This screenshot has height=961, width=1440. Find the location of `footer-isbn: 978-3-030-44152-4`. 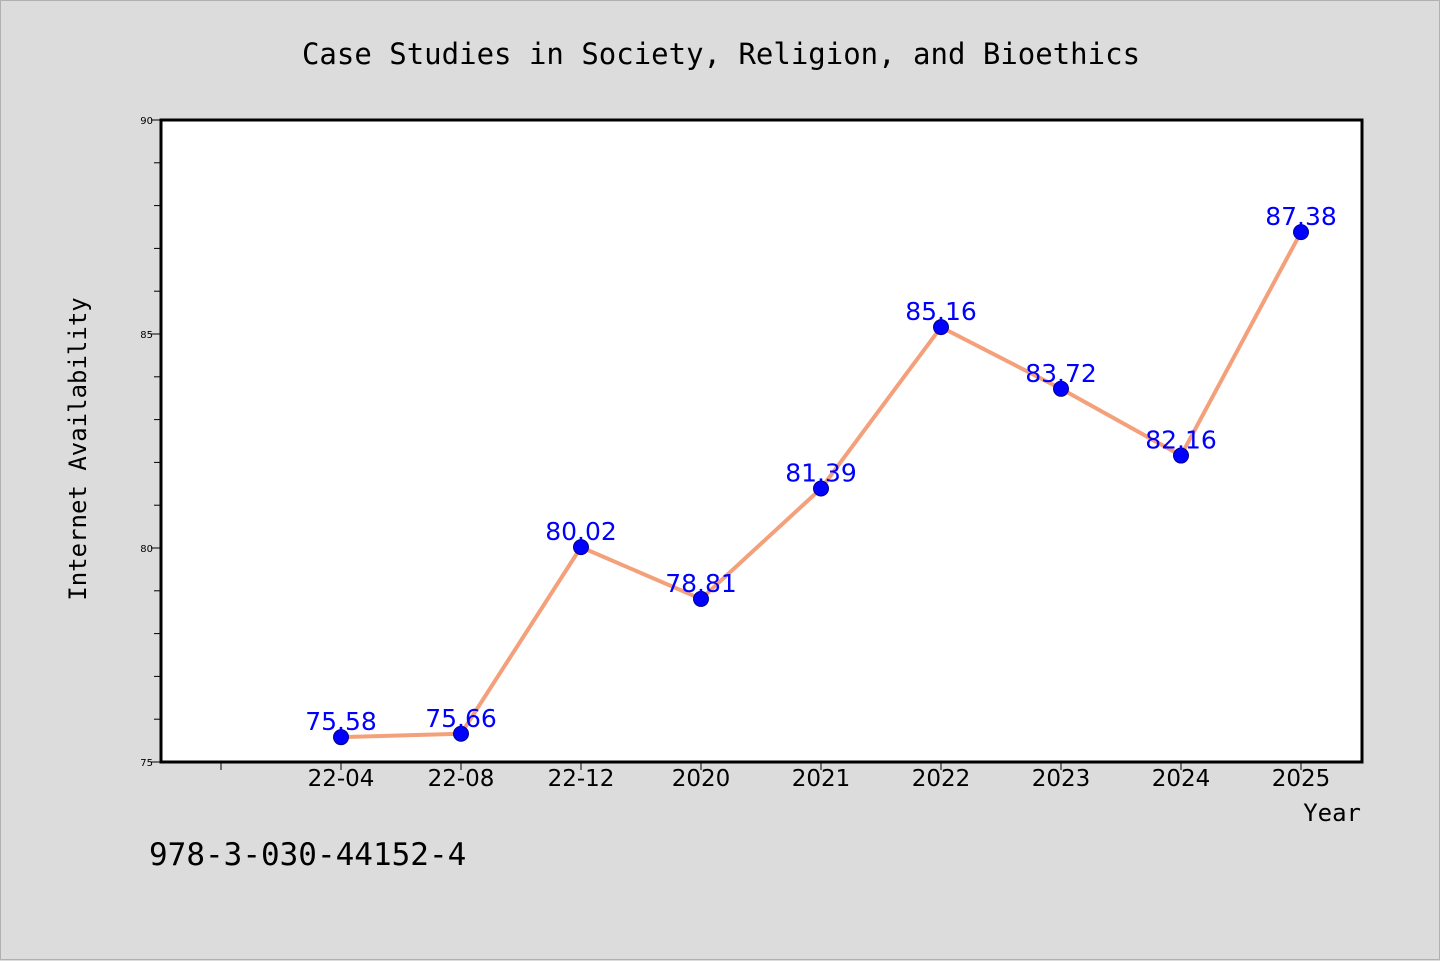

footer-isbn: 978-3-030-44152-4 is located at coordinates (307, 855).